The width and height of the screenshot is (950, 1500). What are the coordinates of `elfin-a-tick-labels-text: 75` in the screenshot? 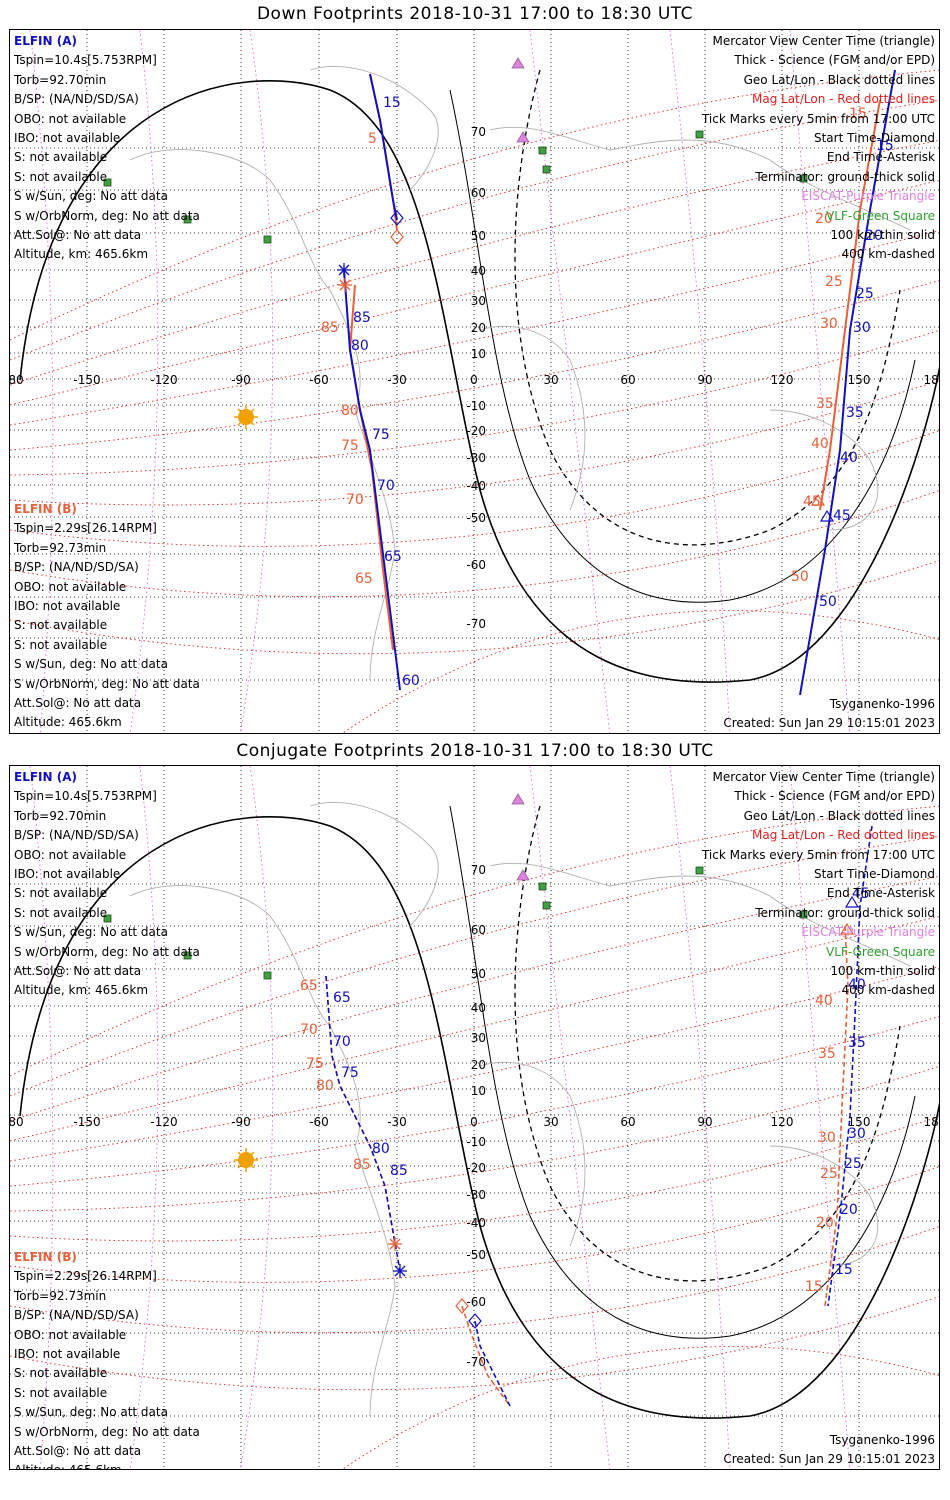 It's located at (350, 1073).